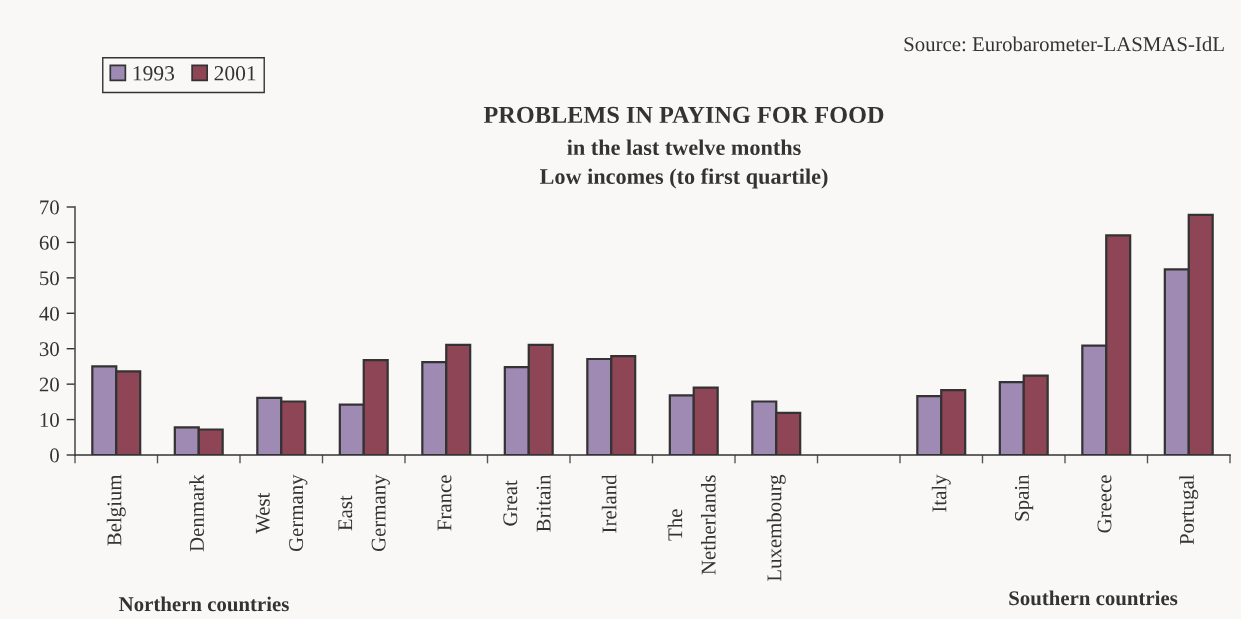 Image resolution: width=1241 pixels, height=619 pixels. Describe the element at coordinates (49, 278) in the screenshot. I see `y-tick-label: 50` at that location.